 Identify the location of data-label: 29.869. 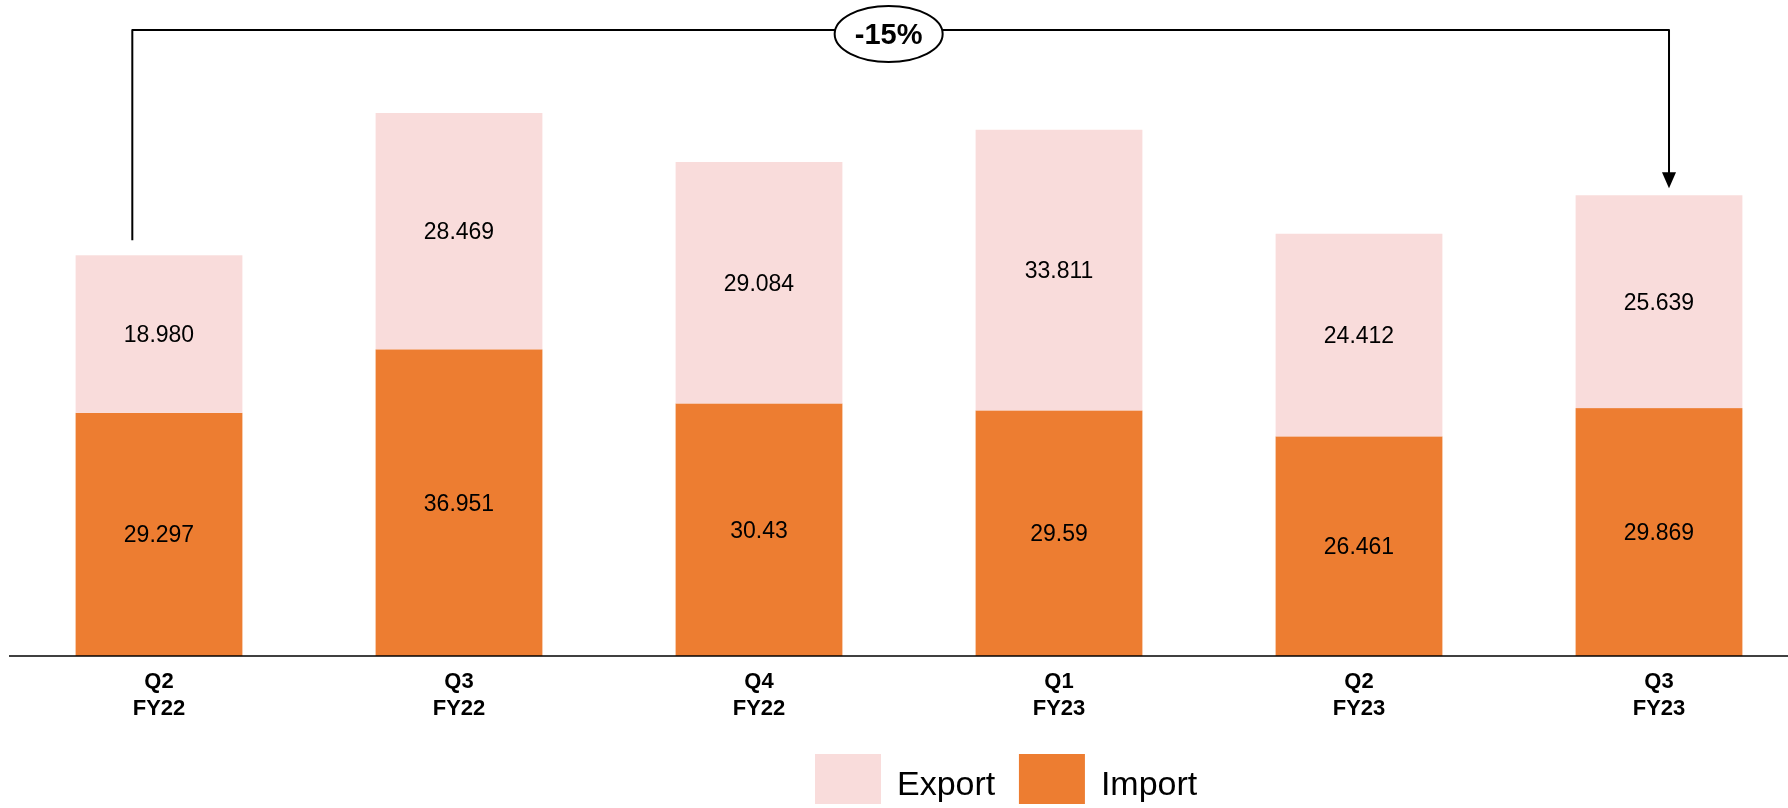
(1659, 532).